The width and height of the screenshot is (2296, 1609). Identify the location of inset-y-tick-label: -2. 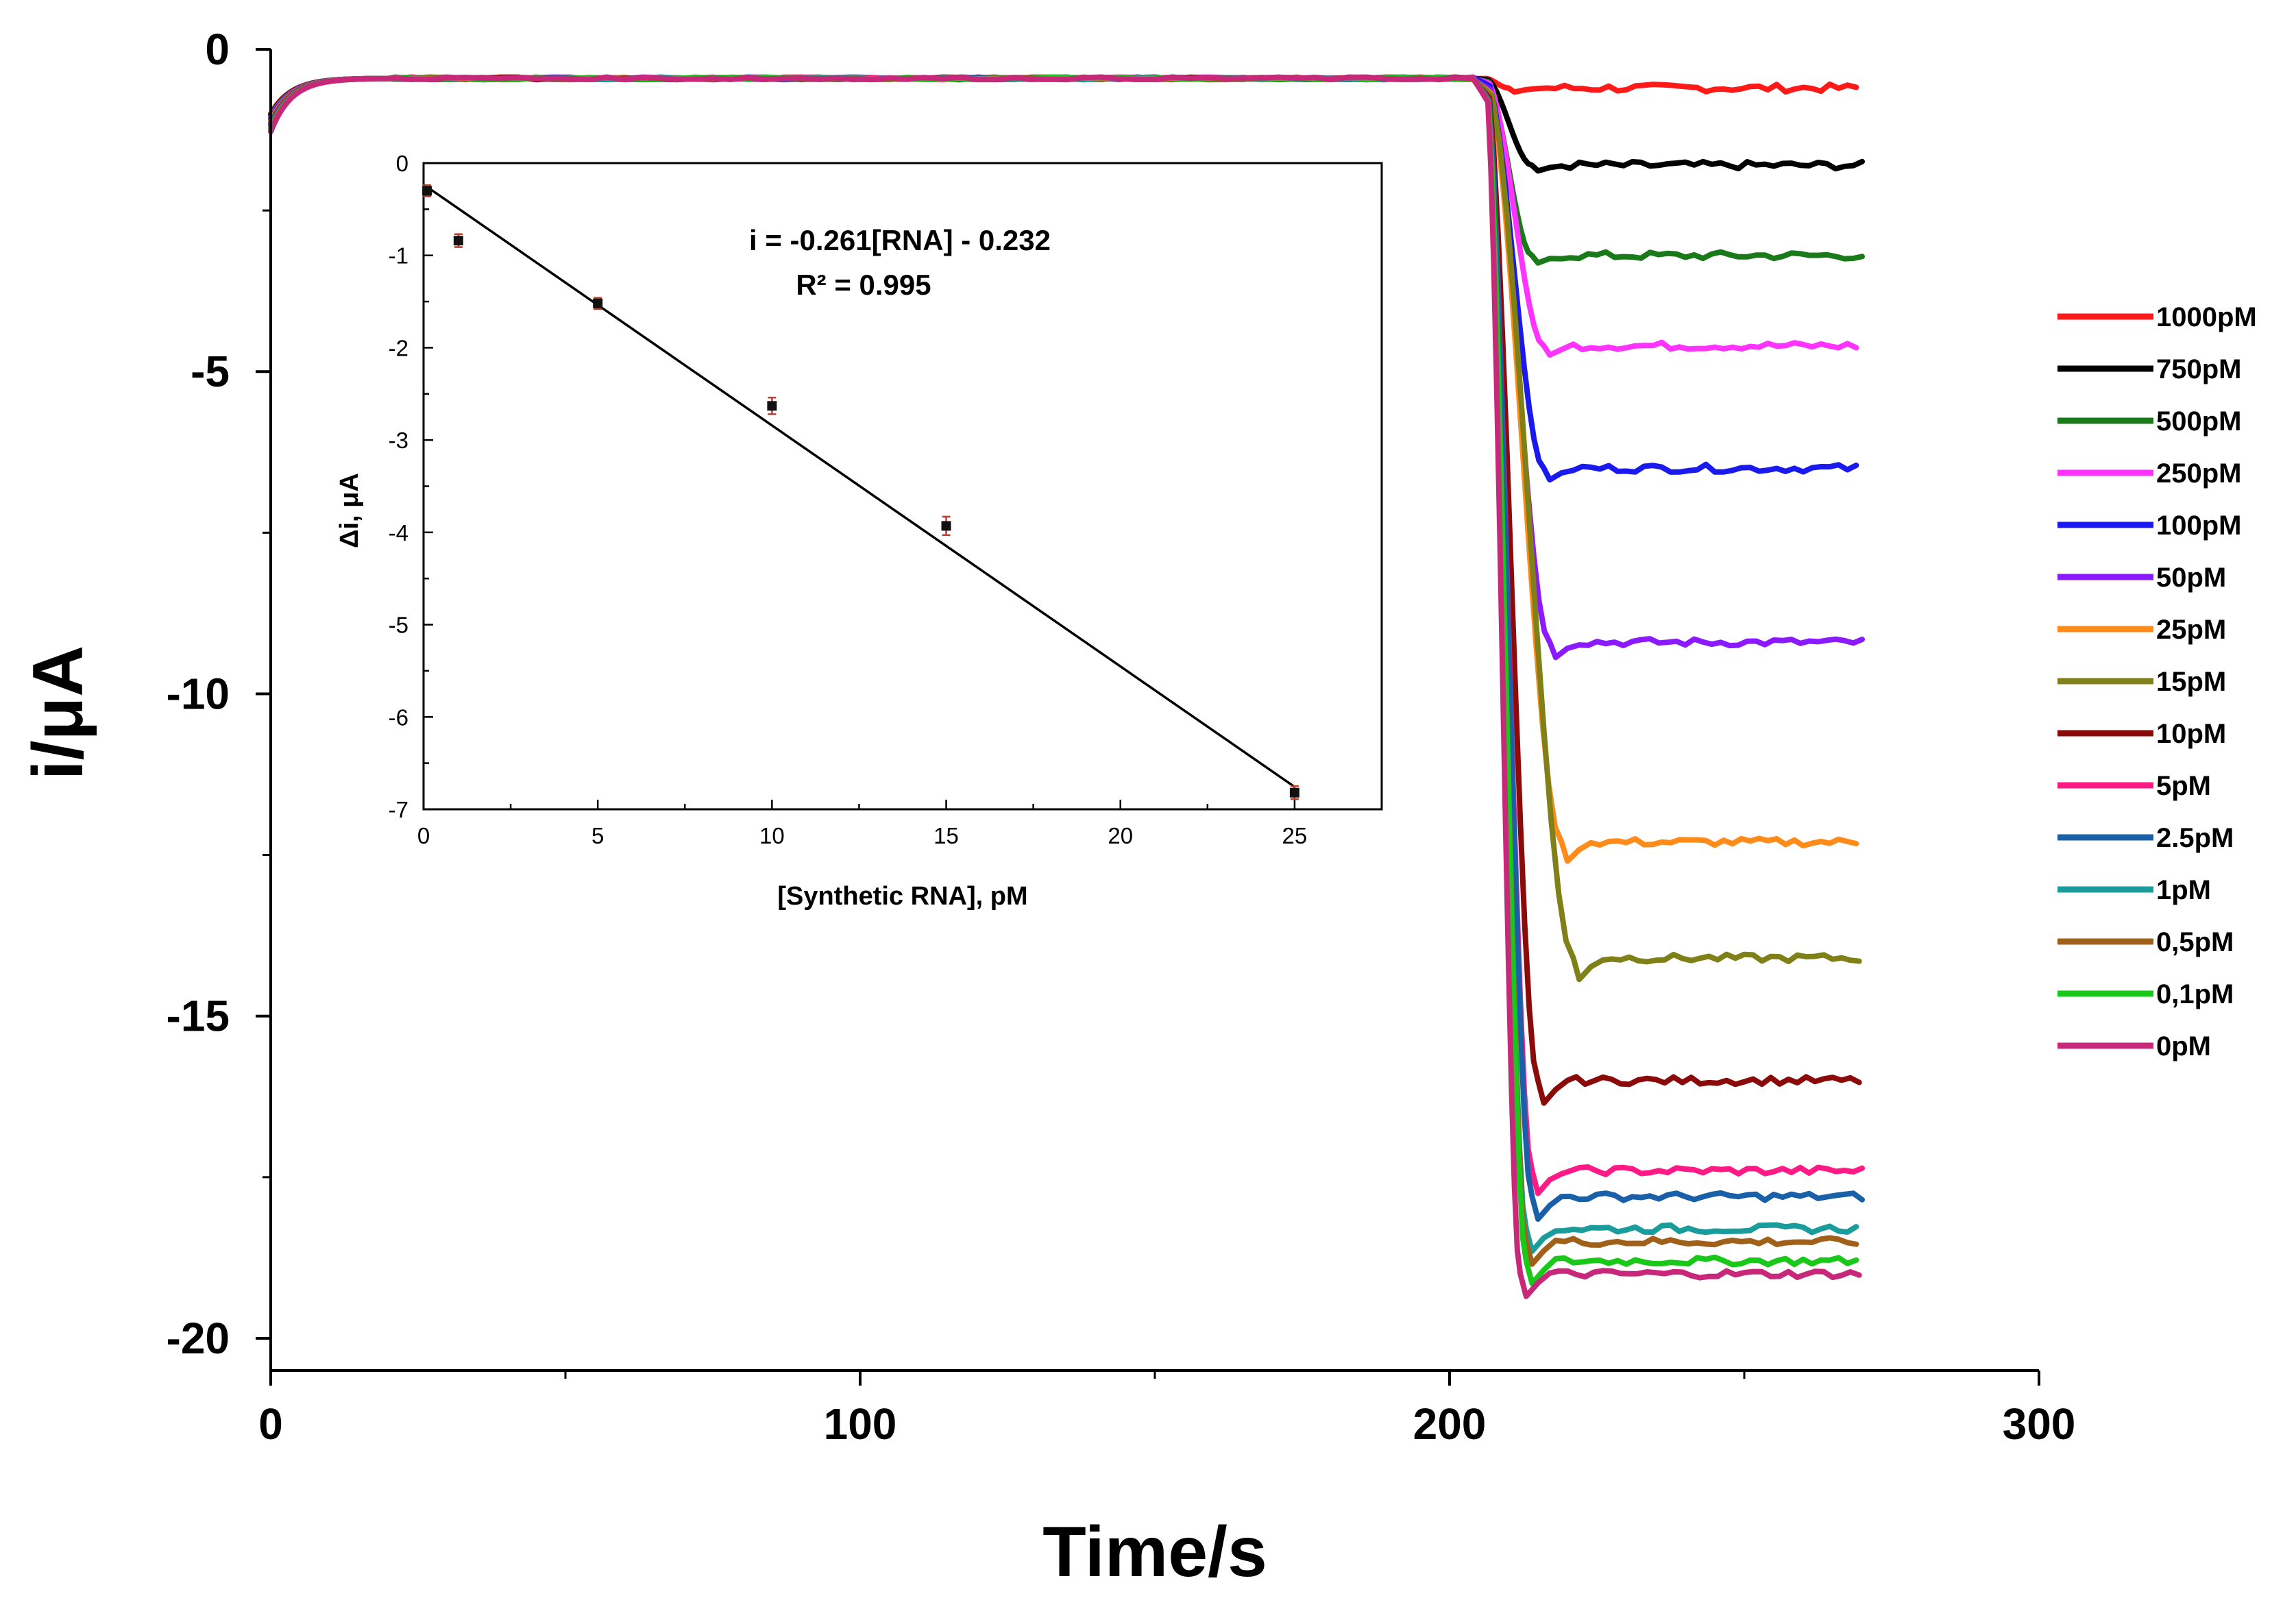
(398, 347).